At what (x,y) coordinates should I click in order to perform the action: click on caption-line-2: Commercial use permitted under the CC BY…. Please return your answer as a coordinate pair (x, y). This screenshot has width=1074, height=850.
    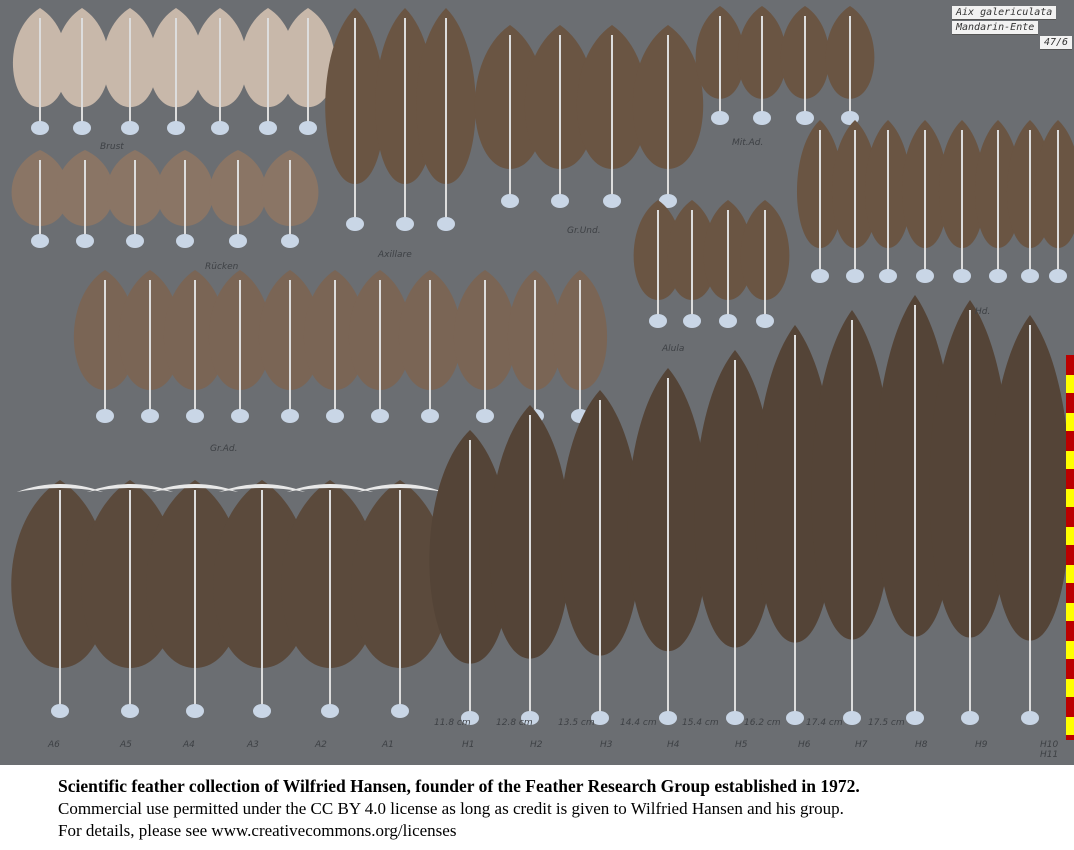
    Looking at the image, I should click on (451, 808).